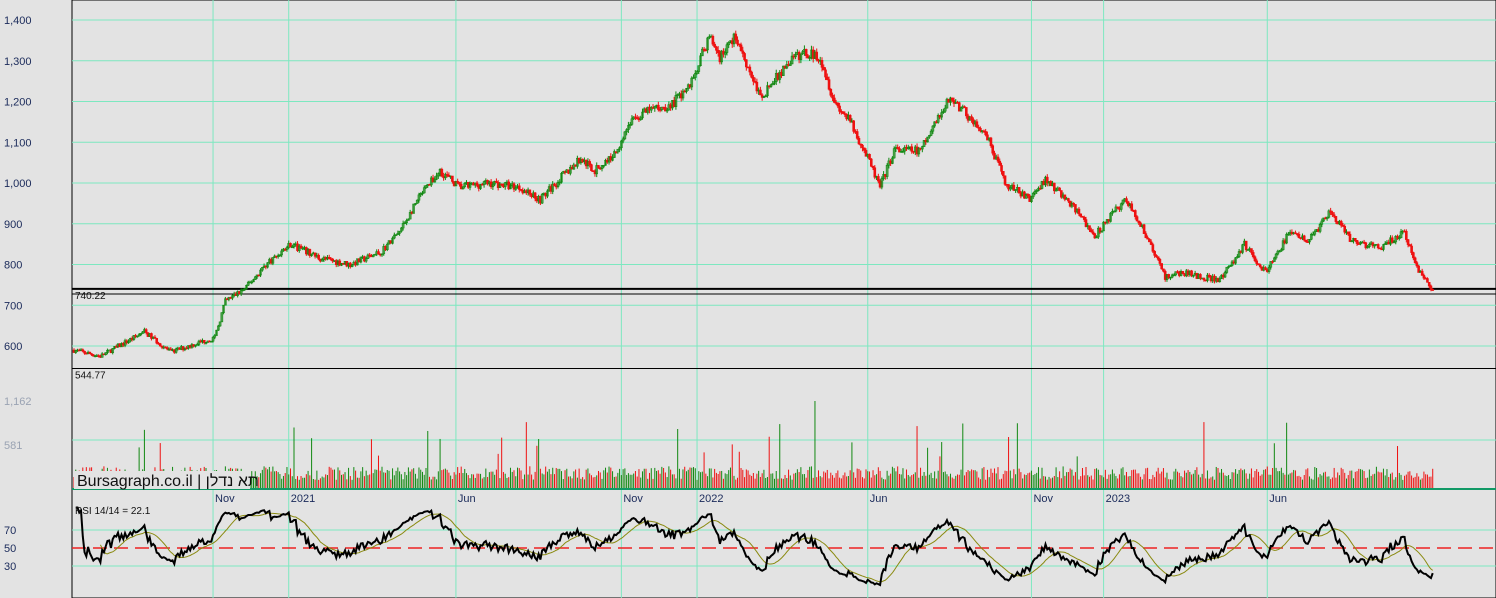  I want to click on volume-axis: 1,162 581, so click(18, 424).